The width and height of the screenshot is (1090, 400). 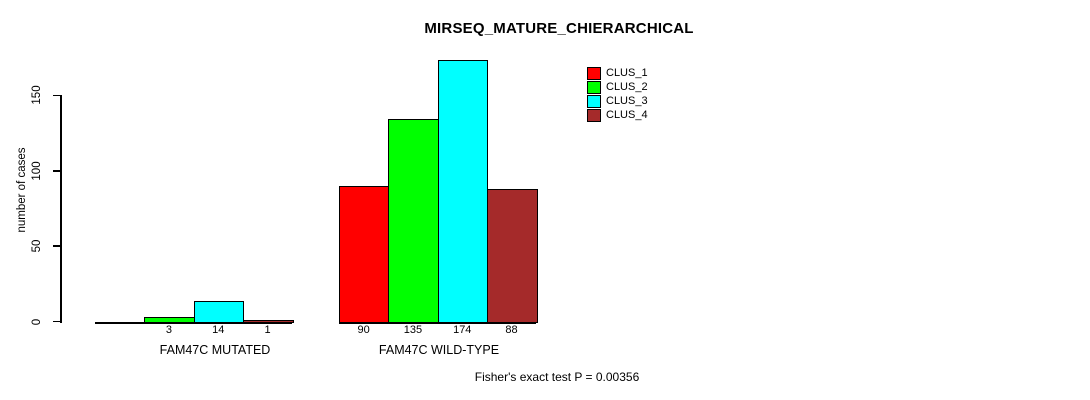 I want to click on bar-value-label: 88, so click(x=511, y=329).